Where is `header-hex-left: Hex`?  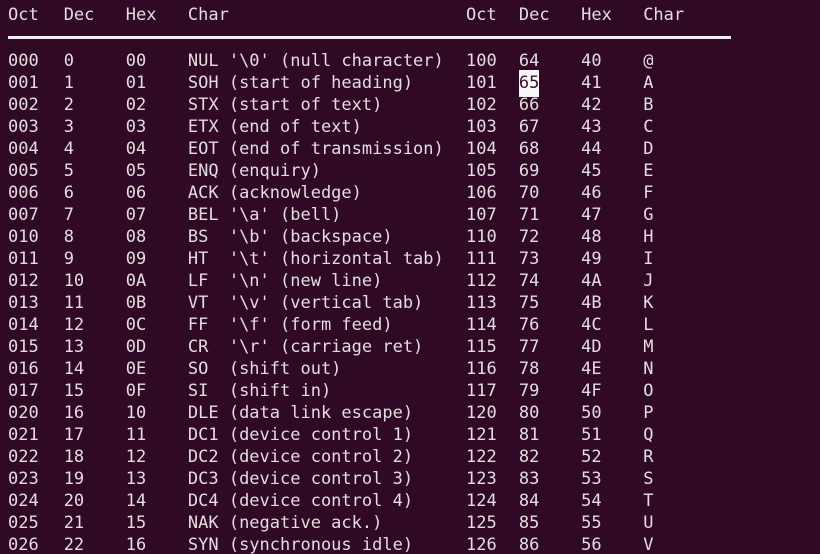
header-hex-left: Hex is located at coordinates (141, 15).